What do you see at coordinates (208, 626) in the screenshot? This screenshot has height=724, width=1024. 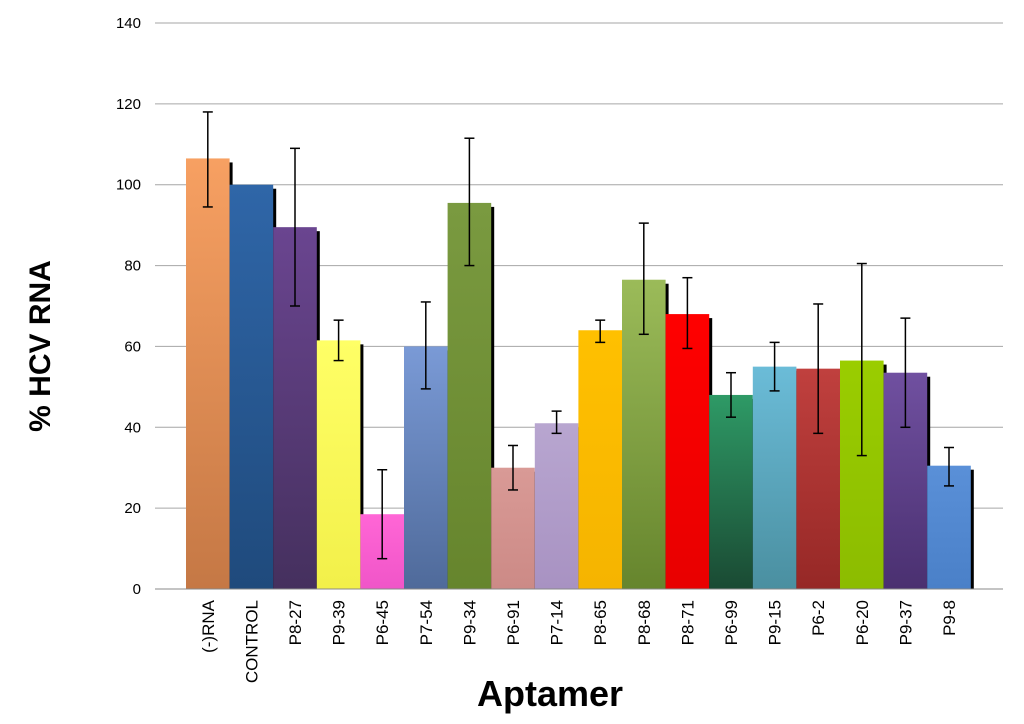 I see `x-tick-label: (-)RNA` at bounding box center [208, 626].